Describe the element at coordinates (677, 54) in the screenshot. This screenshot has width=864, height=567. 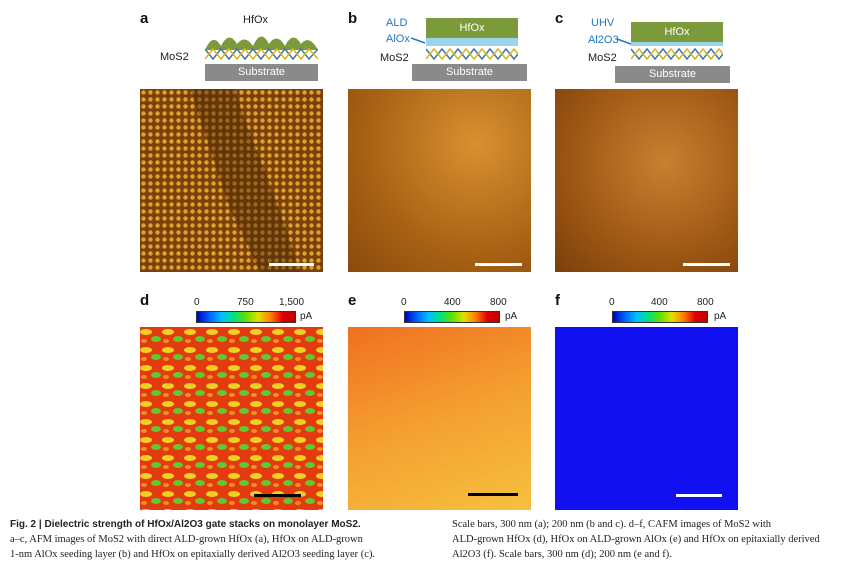
I see `mos2-lattice-c` at that location.